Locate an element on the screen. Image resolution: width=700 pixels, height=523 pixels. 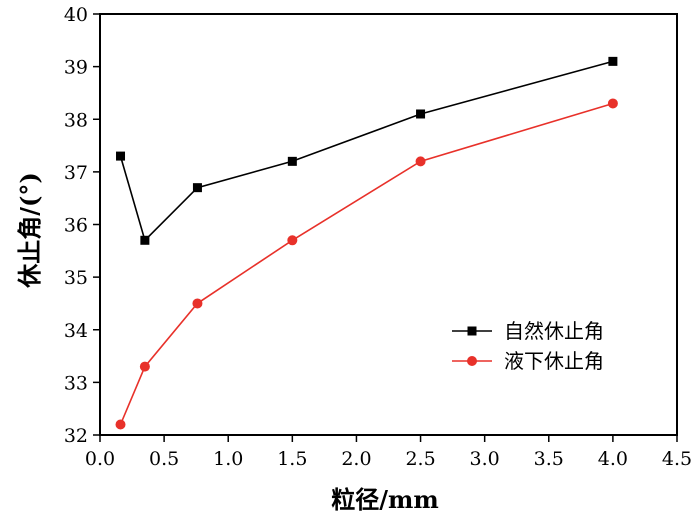
legend-label-2: 液下休止角 is located at coordinates (554, 361).